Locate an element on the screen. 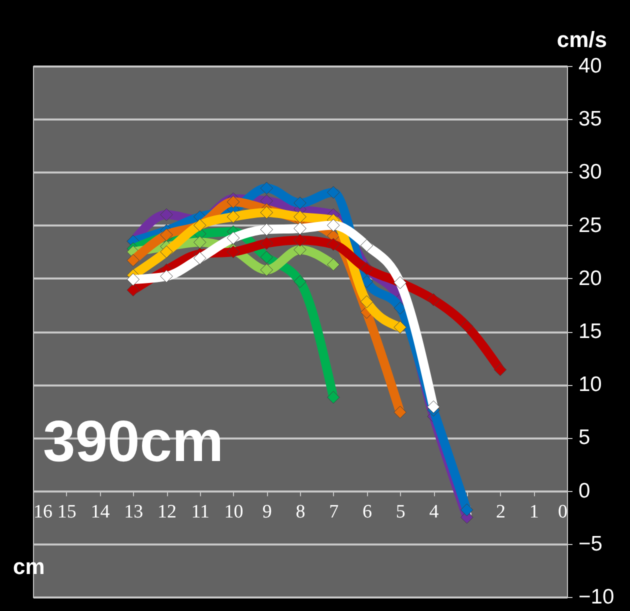 The image size is (630, 611). x-tick-label: 6 is located at coordinates (367, 511).